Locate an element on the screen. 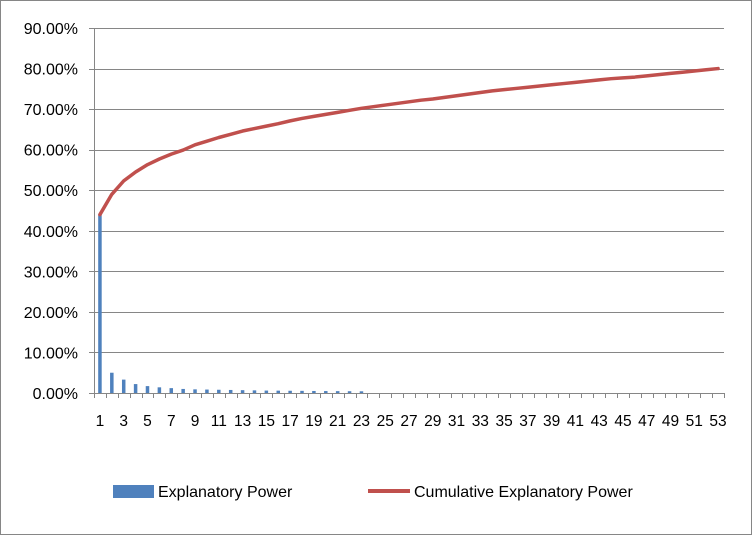  y-tick-label: 50.00% is located at coordinates (51, 191).